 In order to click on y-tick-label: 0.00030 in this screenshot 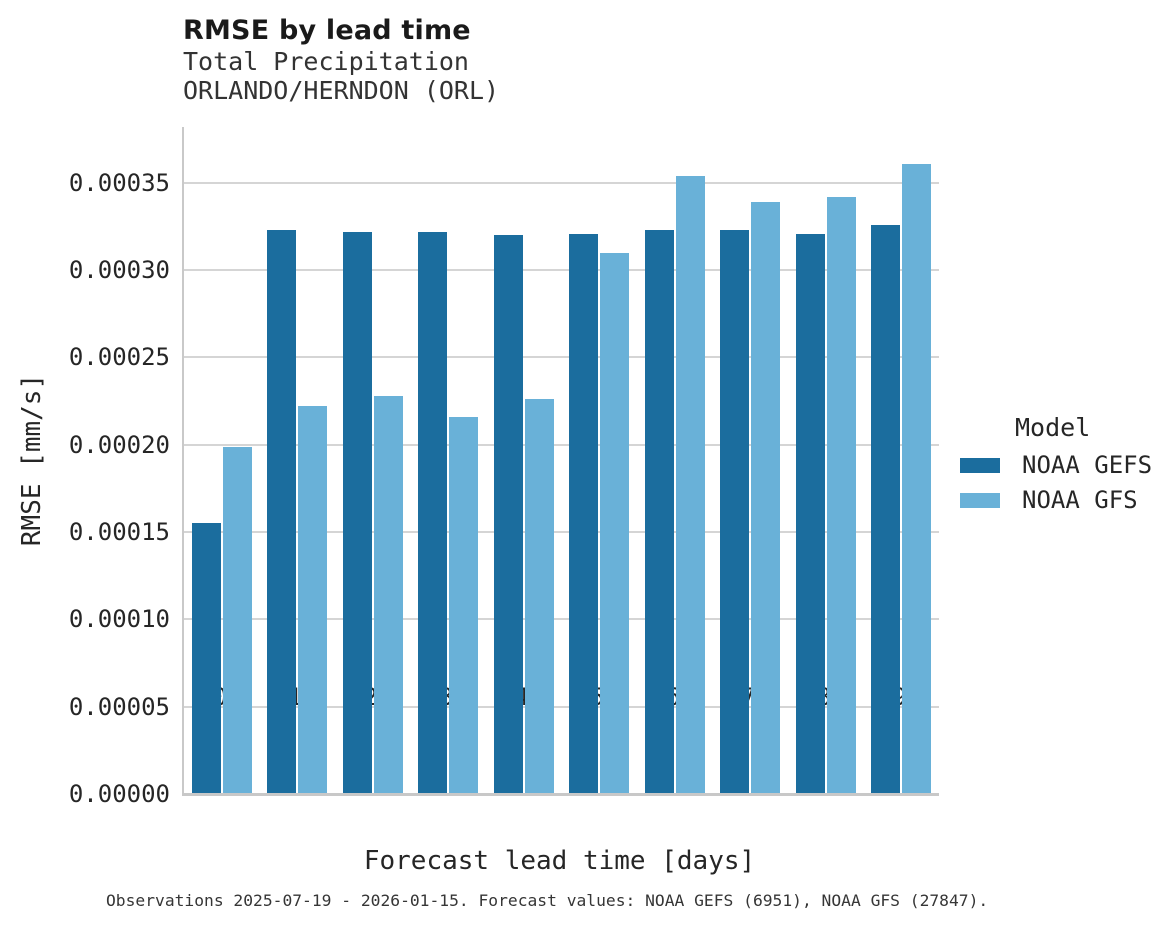, I will do `click(119, 270)`.